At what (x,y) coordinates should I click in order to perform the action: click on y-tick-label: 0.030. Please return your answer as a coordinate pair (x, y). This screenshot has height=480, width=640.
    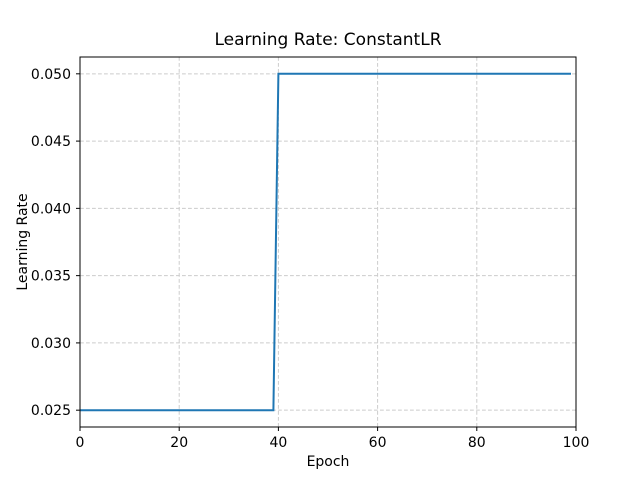
    Looking at the image, I should click on (51, 344).